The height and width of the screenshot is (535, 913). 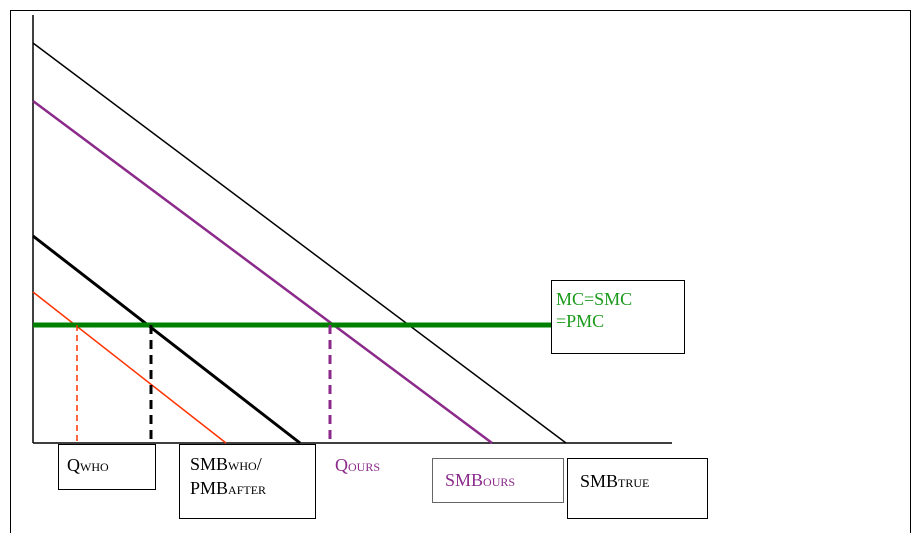 I want to click on q-ours-label: QOURS, so click(x=380, y=465).